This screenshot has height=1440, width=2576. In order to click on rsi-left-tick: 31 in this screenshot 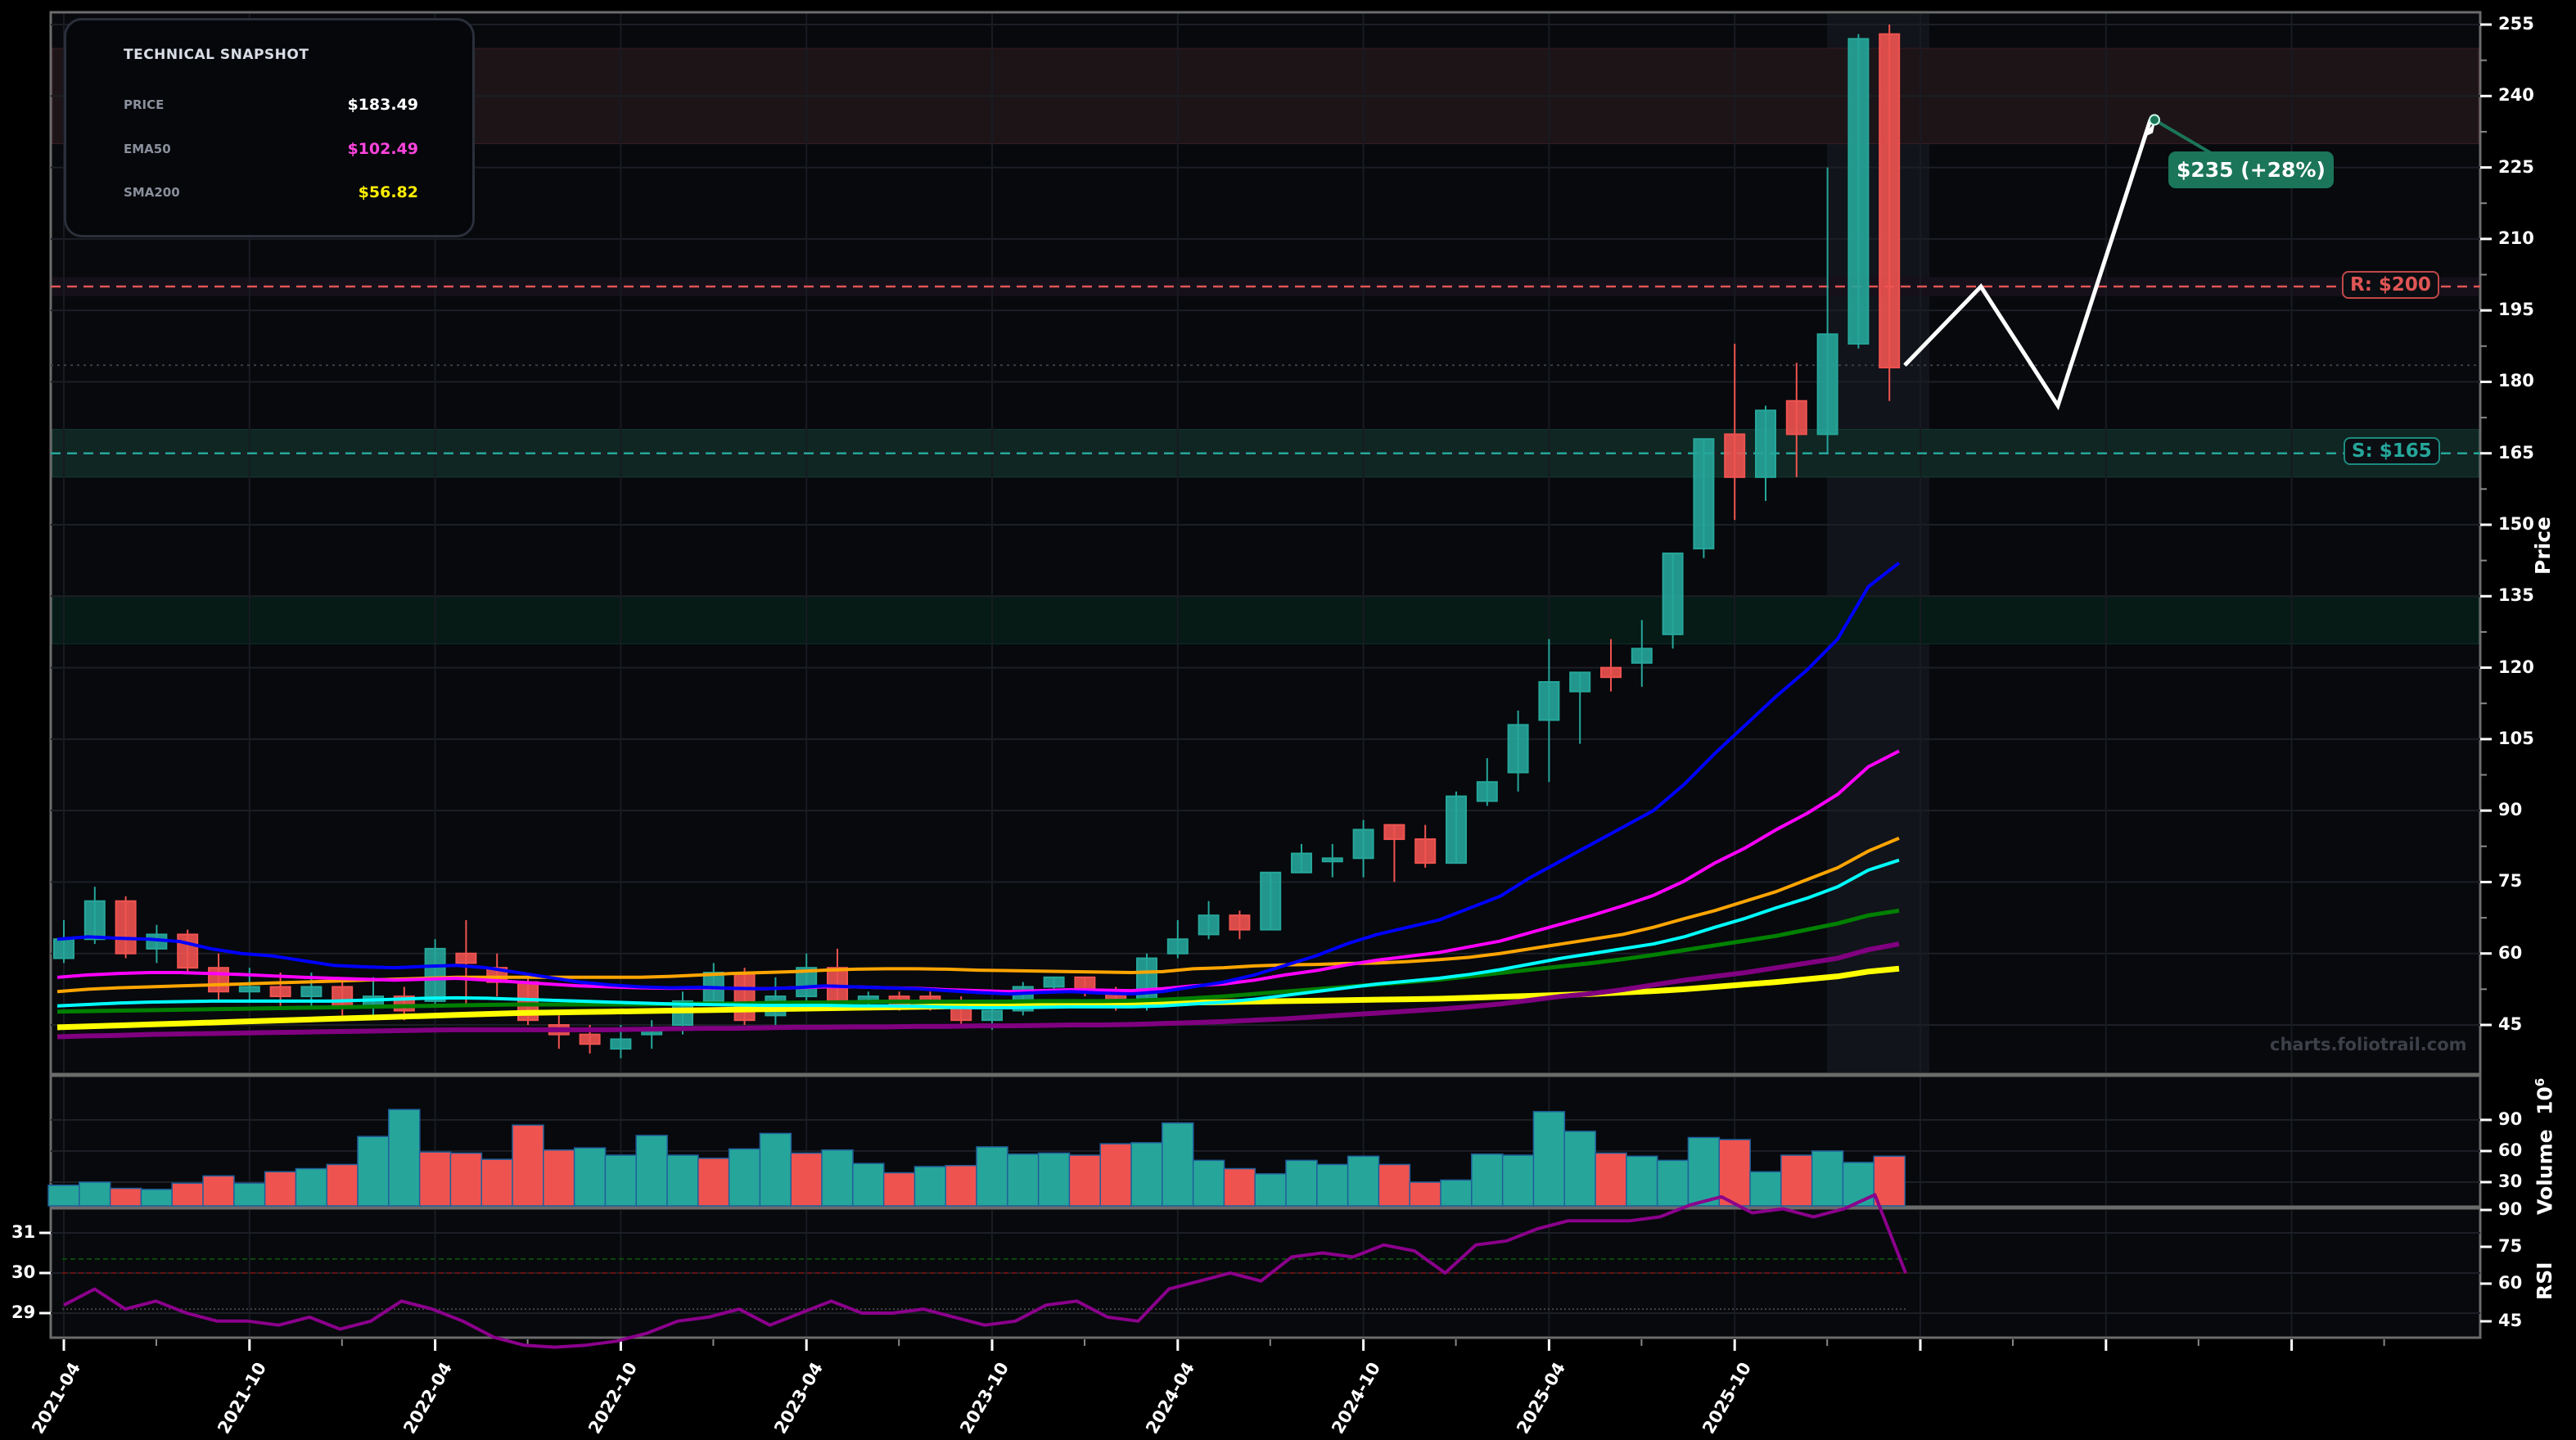, I will do `click(23, 1232)`.